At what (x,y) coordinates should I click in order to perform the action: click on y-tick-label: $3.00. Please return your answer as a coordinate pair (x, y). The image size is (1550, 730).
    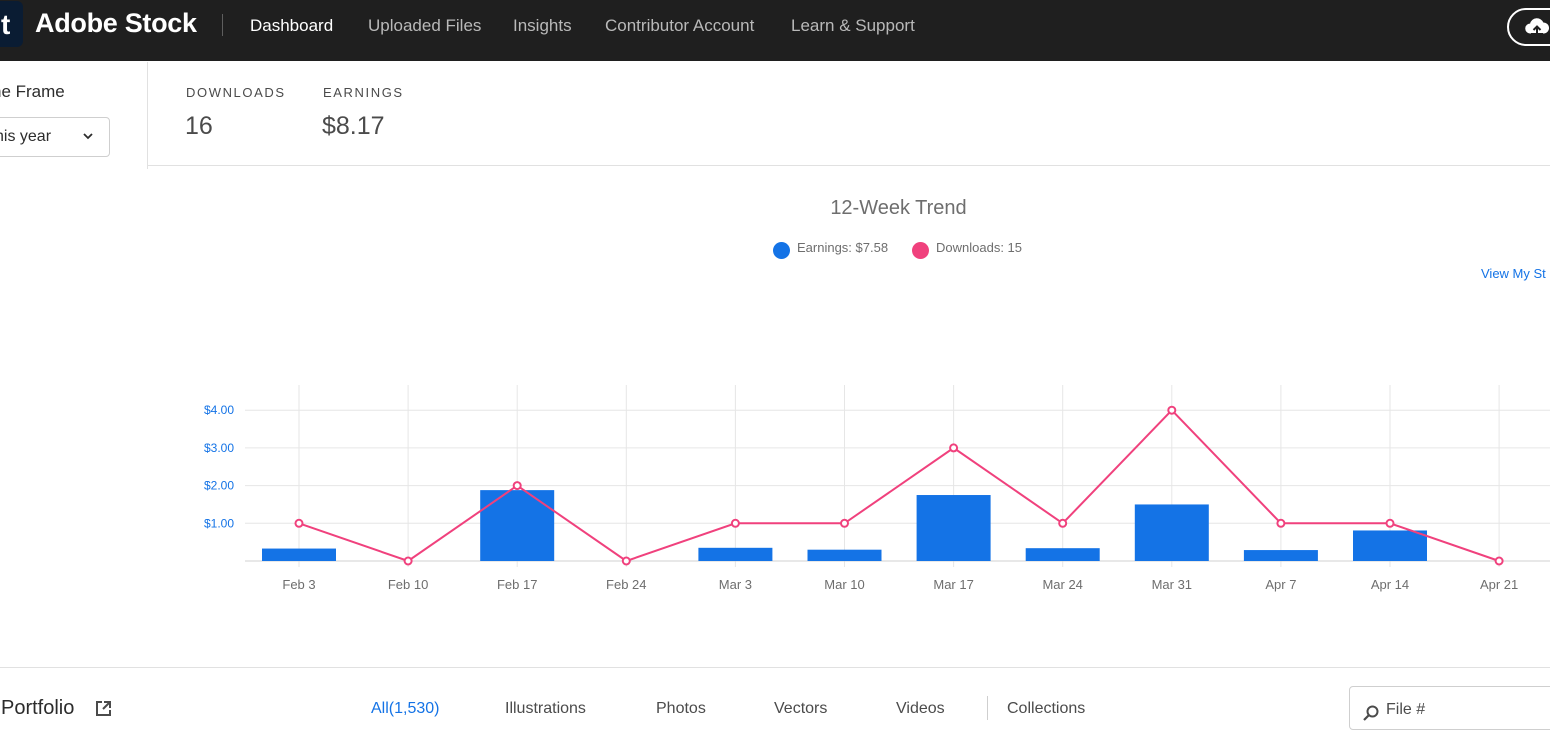
    Looking at the image, I should click on (219, 448).